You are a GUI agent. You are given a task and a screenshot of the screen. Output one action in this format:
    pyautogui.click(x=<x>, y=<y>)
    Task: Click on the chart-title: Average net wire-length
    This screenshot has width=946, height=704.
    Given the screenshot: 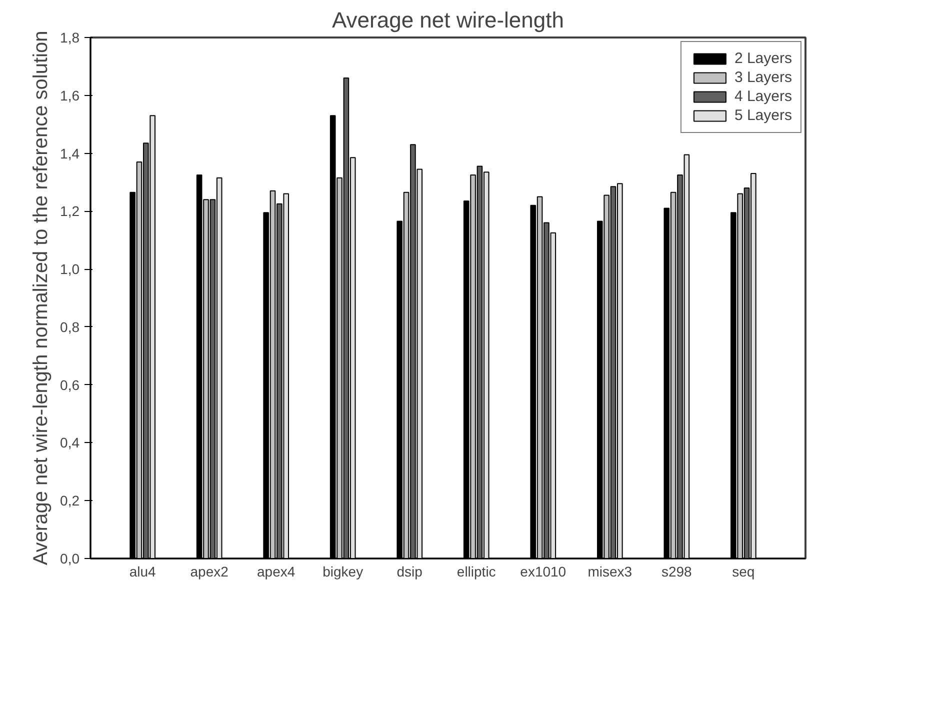 What is the action you would take?
    pyautogui.click(x=448, y=20)
    